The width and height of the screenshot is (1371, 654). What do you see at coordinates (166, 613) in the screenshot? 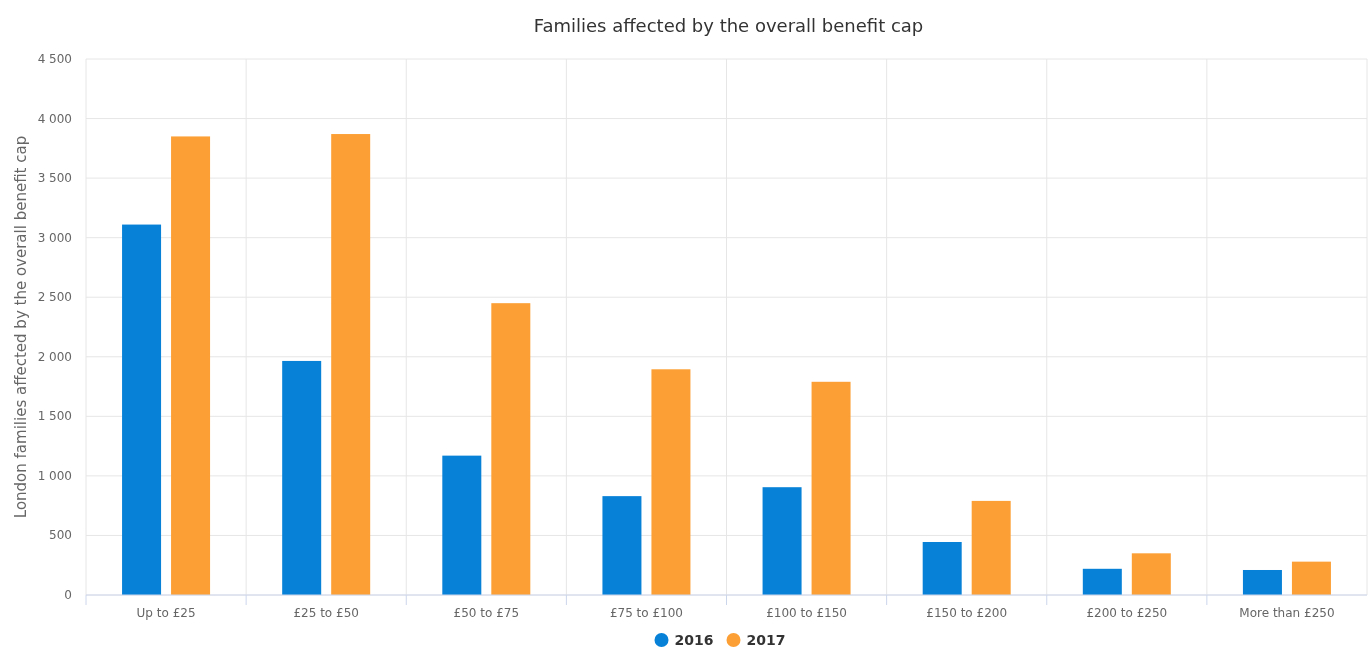
I see `x-tick-label: Up to £25` at bounding box center [166, 613].